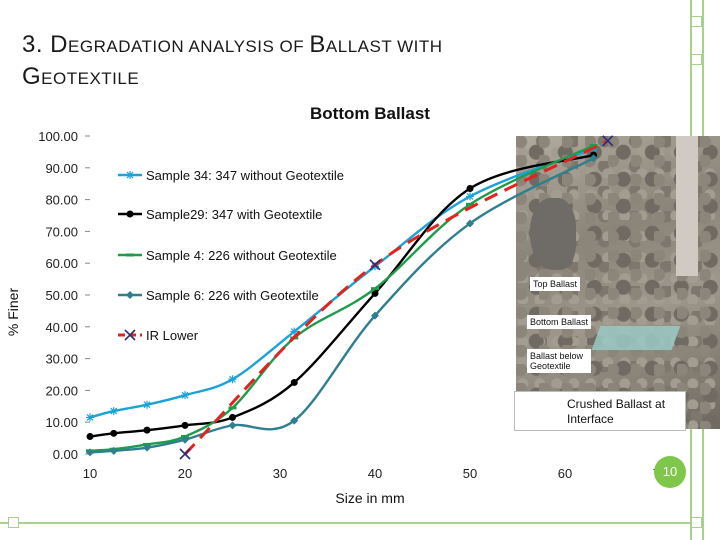 The height and width of the screenshot is (540, 720). Describe the element at coordinates (670, 472) in the screenshot. I see `page-number-badge: 10` at that location.